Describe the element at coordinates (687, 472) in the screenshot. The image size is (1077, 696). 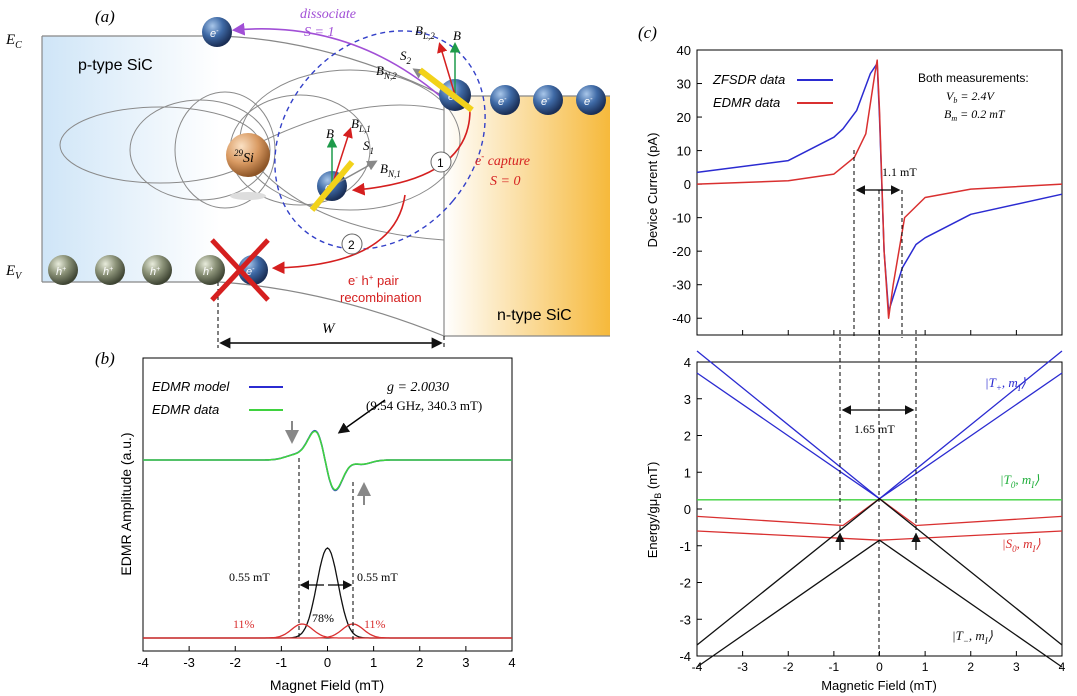
I see `y-tick-label: 1` at that location.